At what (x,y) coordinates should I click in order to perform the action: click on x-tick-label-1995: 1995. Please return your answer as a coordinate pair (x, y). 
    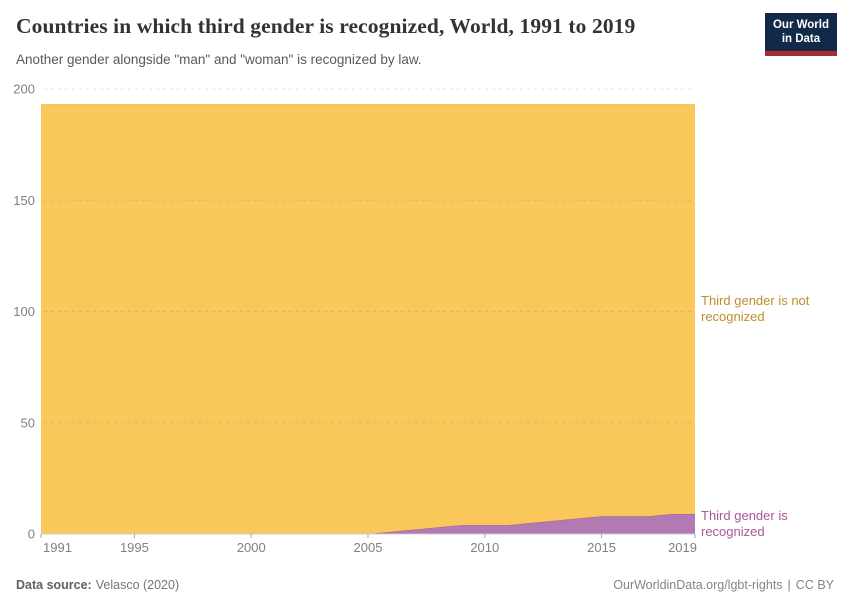
    Looking at the image, I should click on (134, 547).